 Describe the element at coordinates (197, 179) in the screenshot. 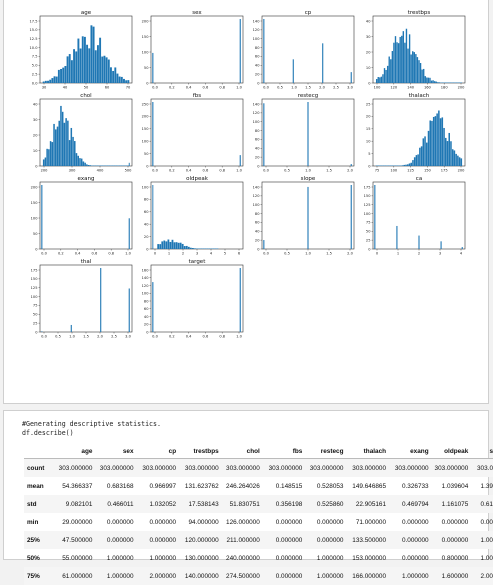

I see `histogram-title: oldpeak` at that location.